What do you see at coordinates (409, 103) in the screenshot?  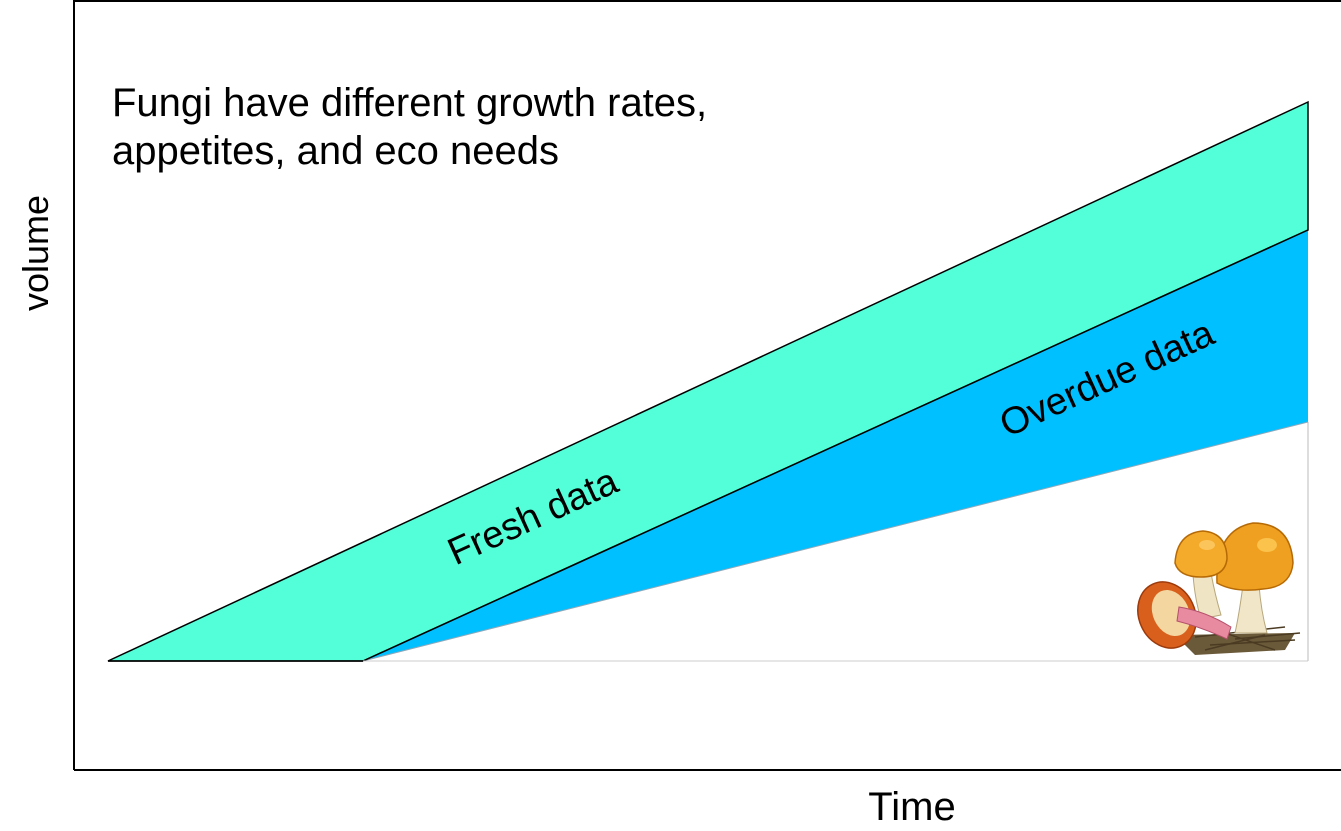 I see `diagram-title-line-1: Fungi have different growth rates,` at bounding box center [409, 103].